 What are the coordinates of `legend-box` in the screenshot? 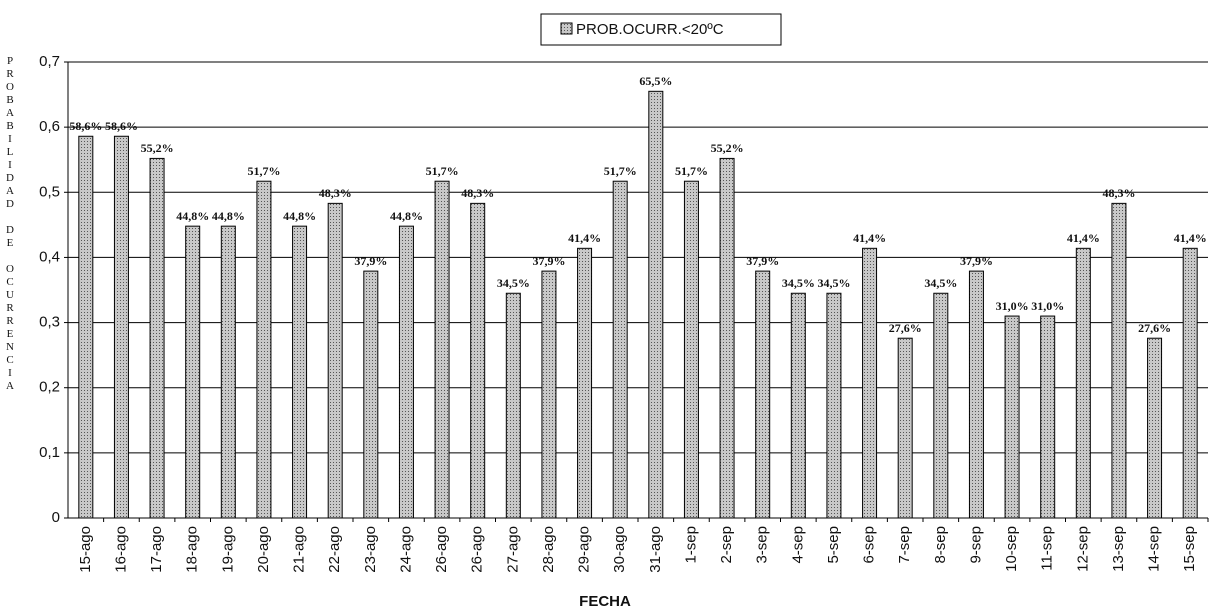 It's located at (661, 29).